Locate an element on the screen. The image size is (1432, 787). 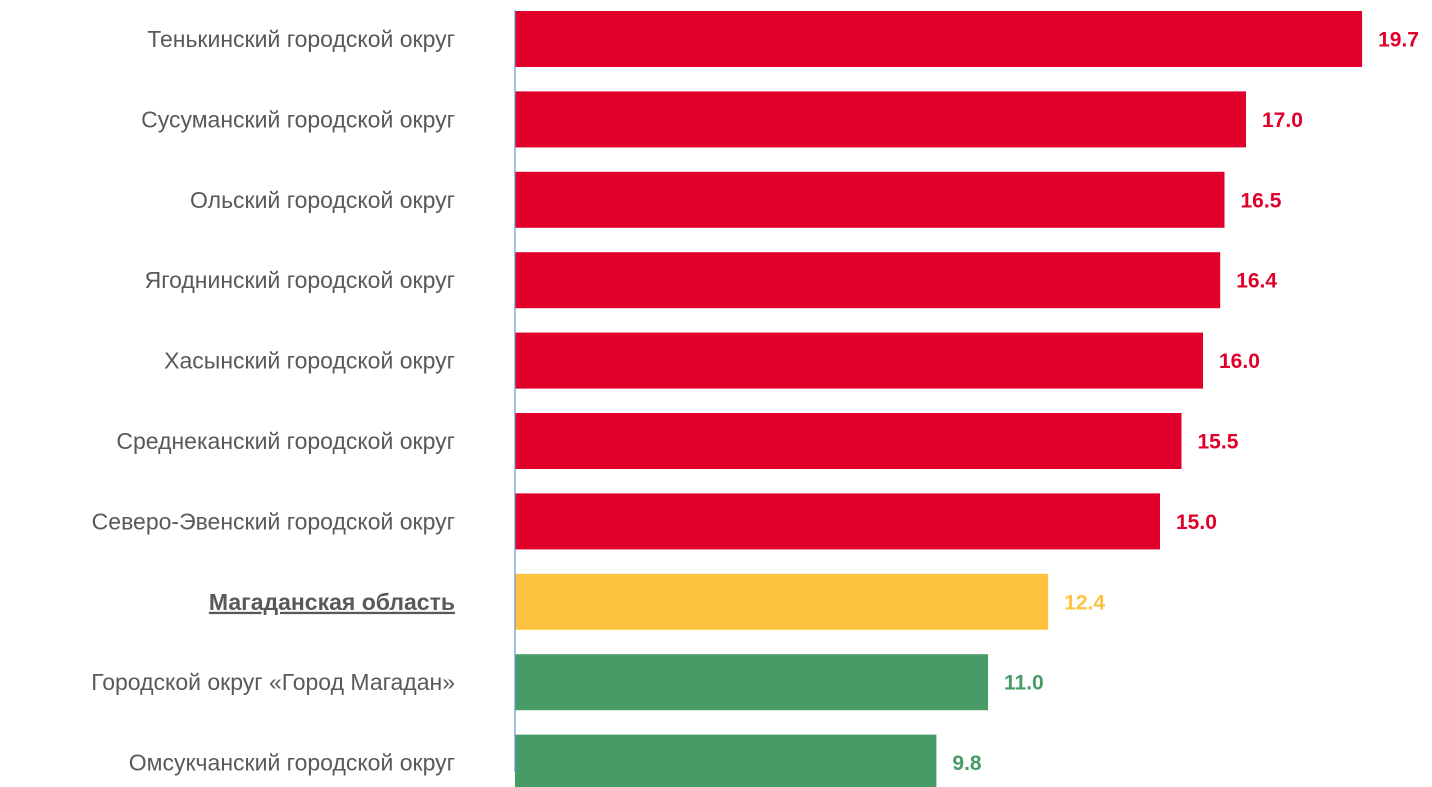
category-label-8: Городской округ «Город Магадан» is located at coordinates (273, 682).